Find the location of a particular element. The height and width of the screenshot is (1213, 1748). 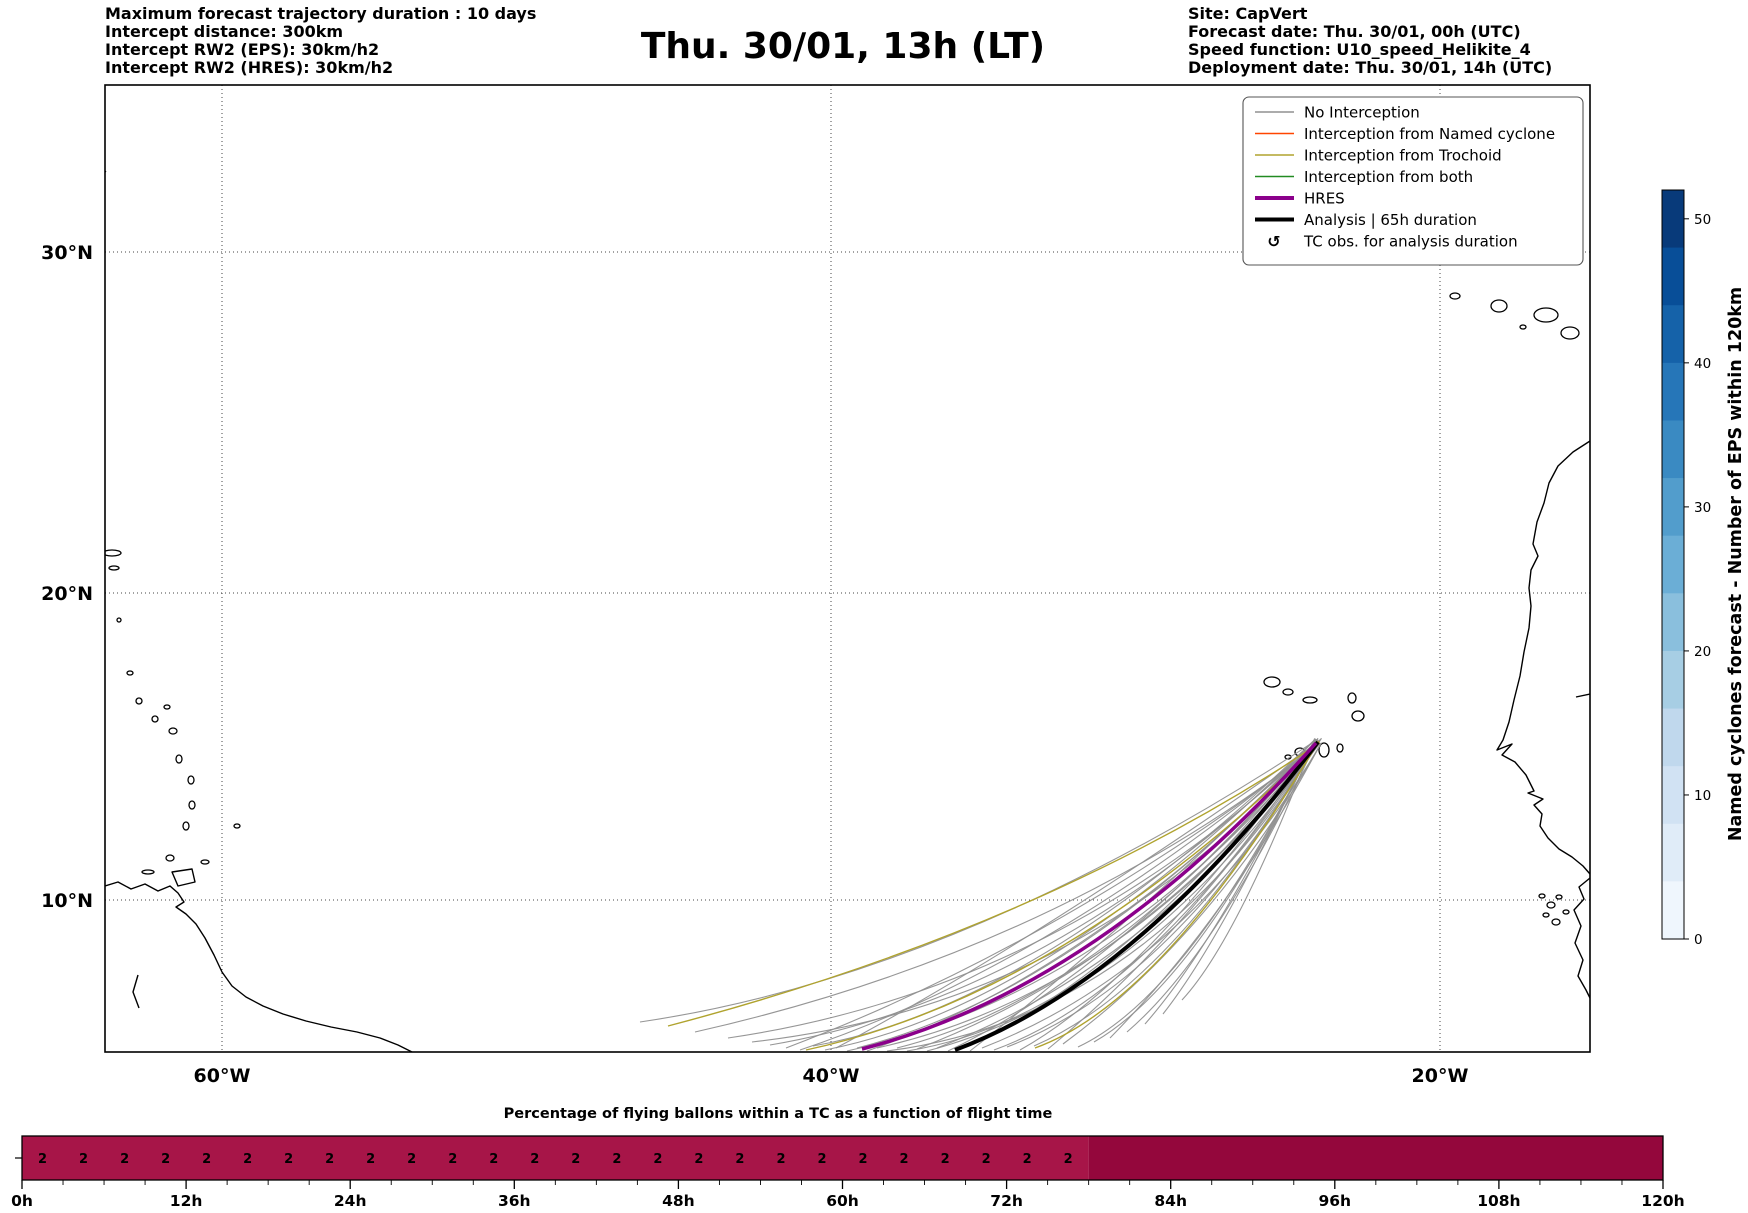

header-left-line-2: Intercept distance: 300km is located at coordinates (224, 31).